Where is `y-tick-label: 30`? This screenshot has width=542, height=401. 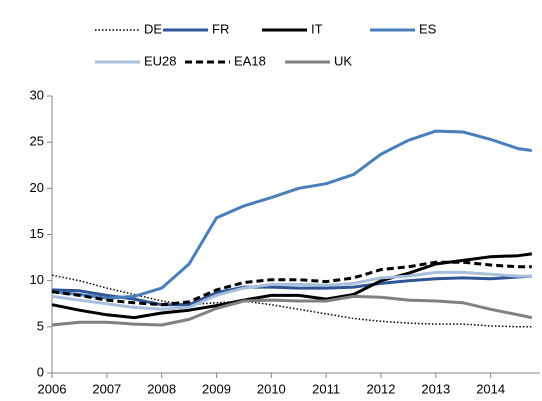
y-tick-label: 30 is located at coordinates (37, 94).